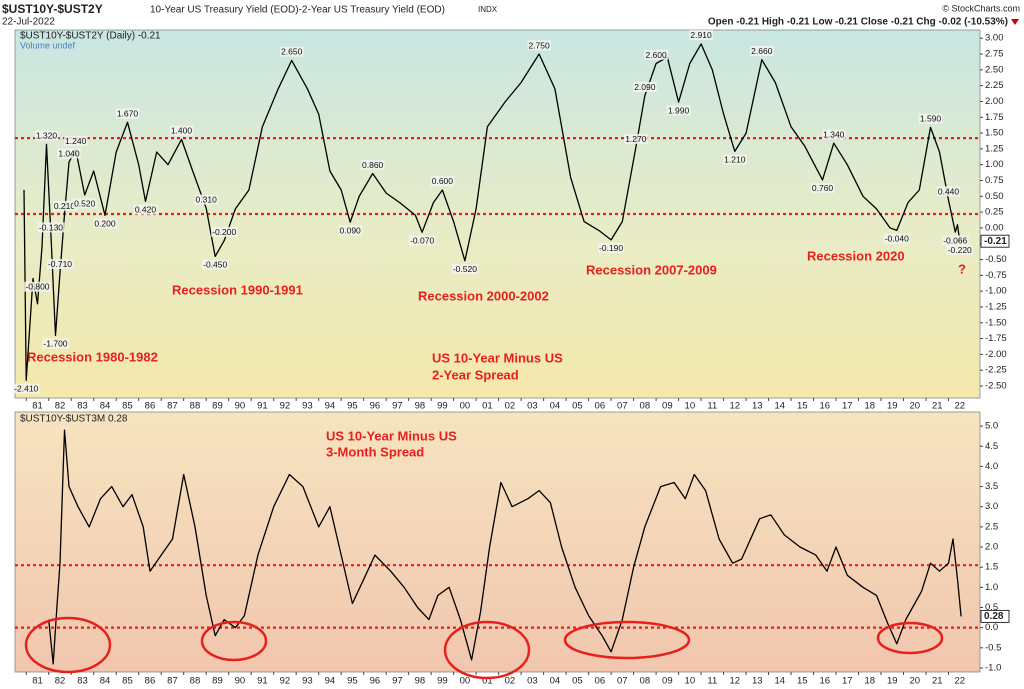 This screenshot has height=689, width=1024. What do you see at coordinates (892, 681) in the screenshot?
I see `x-tick-label: 19` at bounding box center [892, 681].